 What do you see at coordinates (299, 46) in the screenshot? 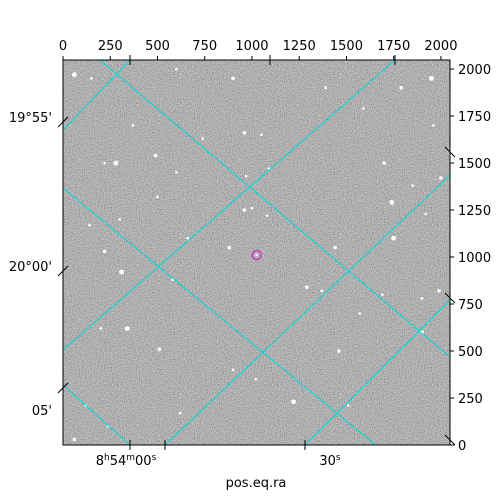
I see `x-tick-label: 1250` at bounding box center [299, 46].